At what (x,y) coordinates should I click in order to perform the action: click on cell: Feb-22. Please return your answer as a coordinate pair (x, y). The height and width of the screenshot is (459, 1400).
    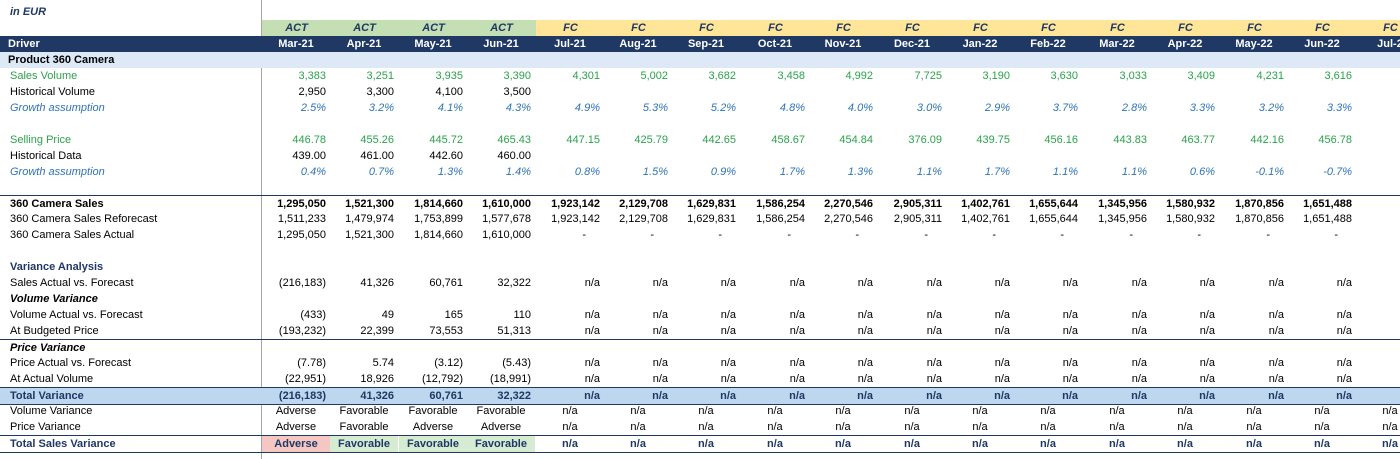
    Looking at the image, I should click on (1048, 44).